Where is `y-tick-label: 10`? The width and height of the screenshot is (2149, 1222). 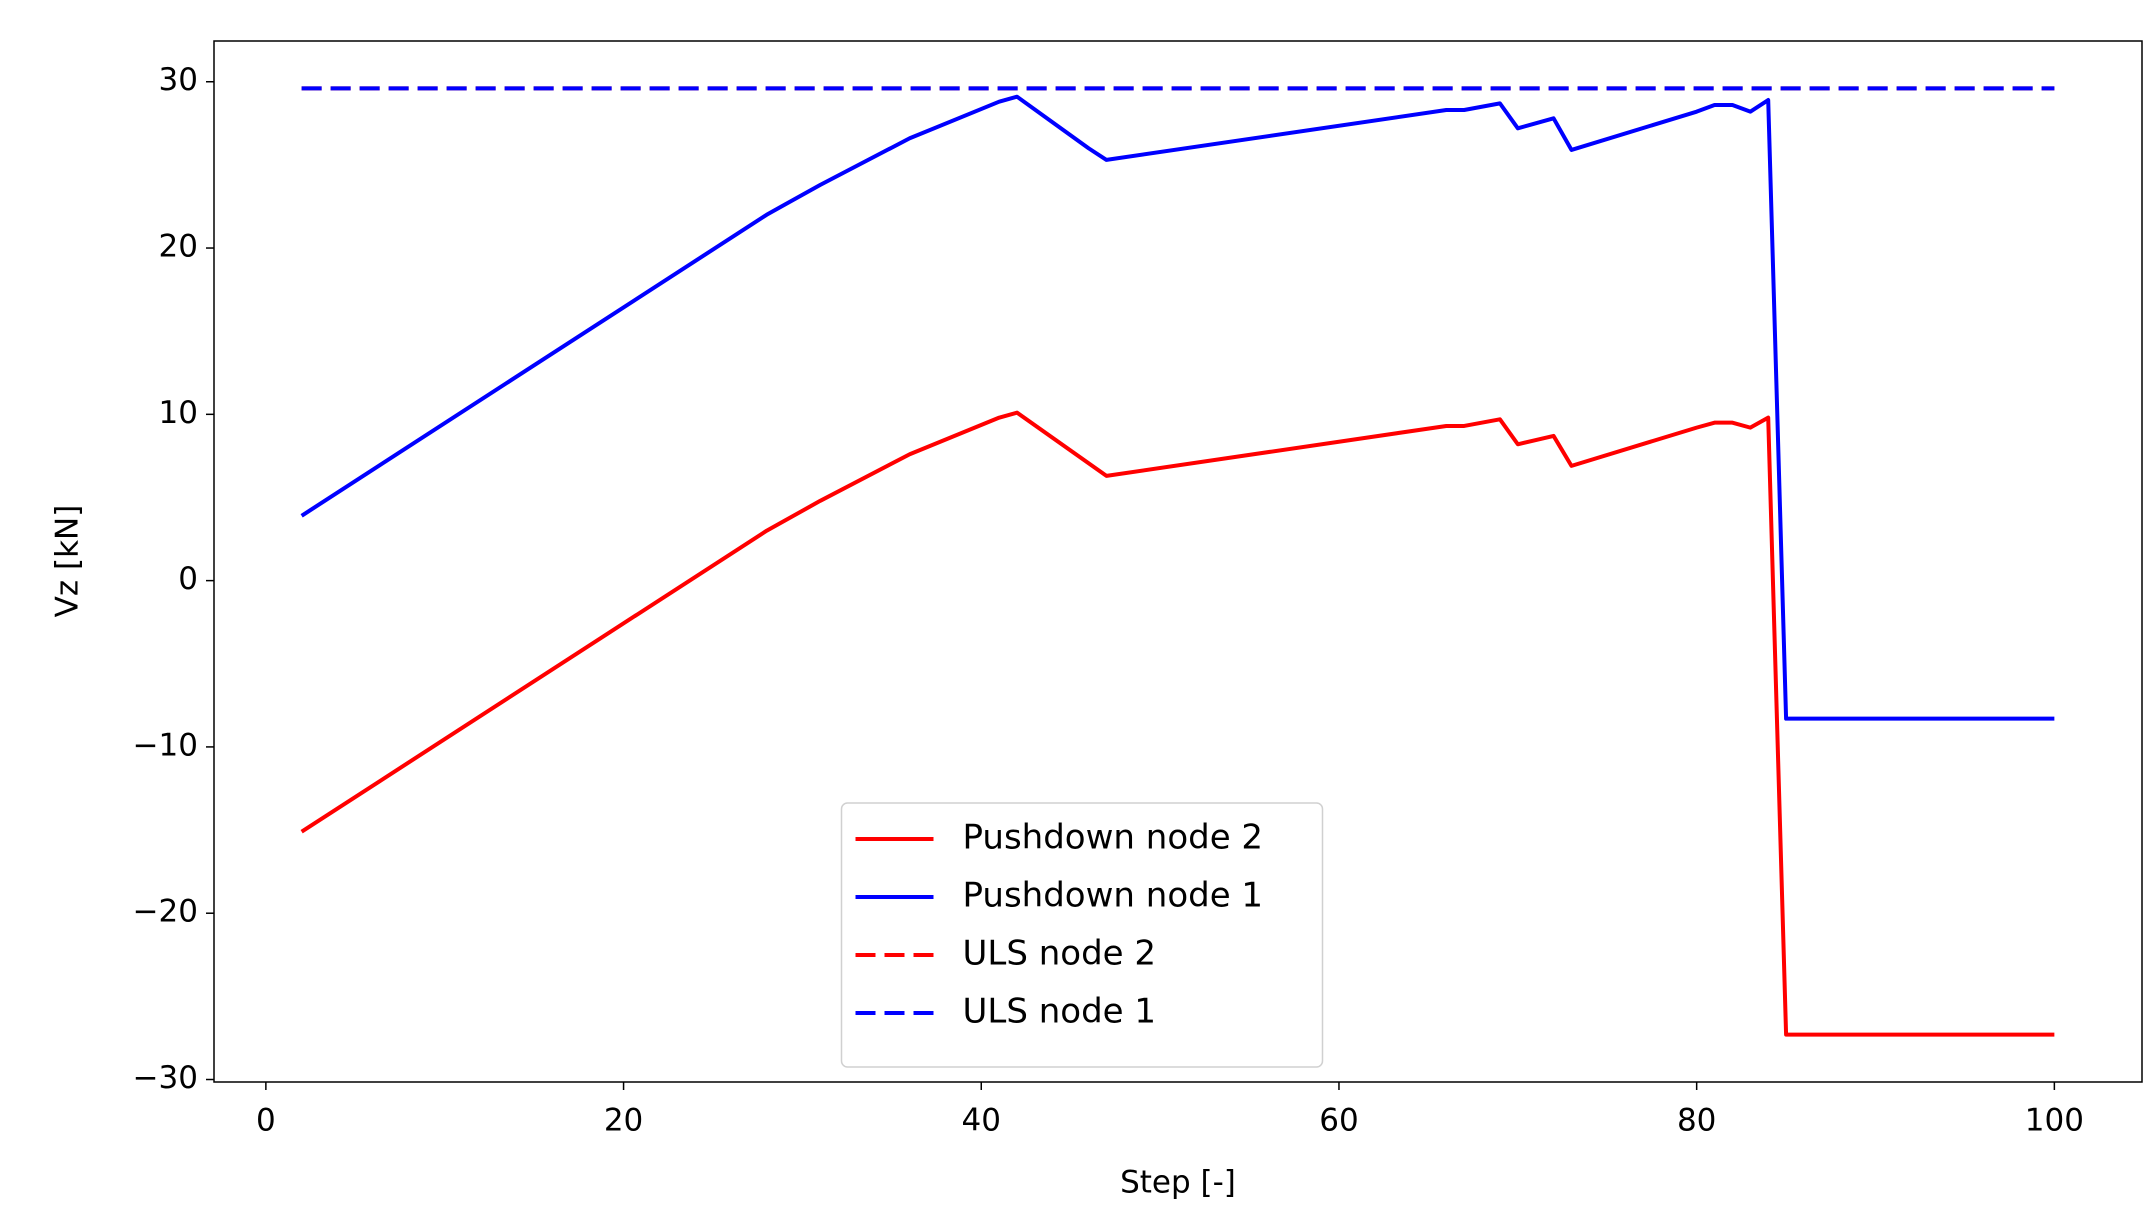
y-tick-label: 10 is located at coordinates (178, 413).